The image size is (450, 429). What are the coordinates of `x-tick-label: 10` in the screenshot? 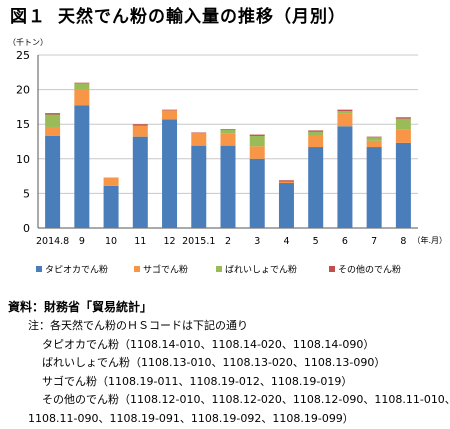 It's located at (111, 241).